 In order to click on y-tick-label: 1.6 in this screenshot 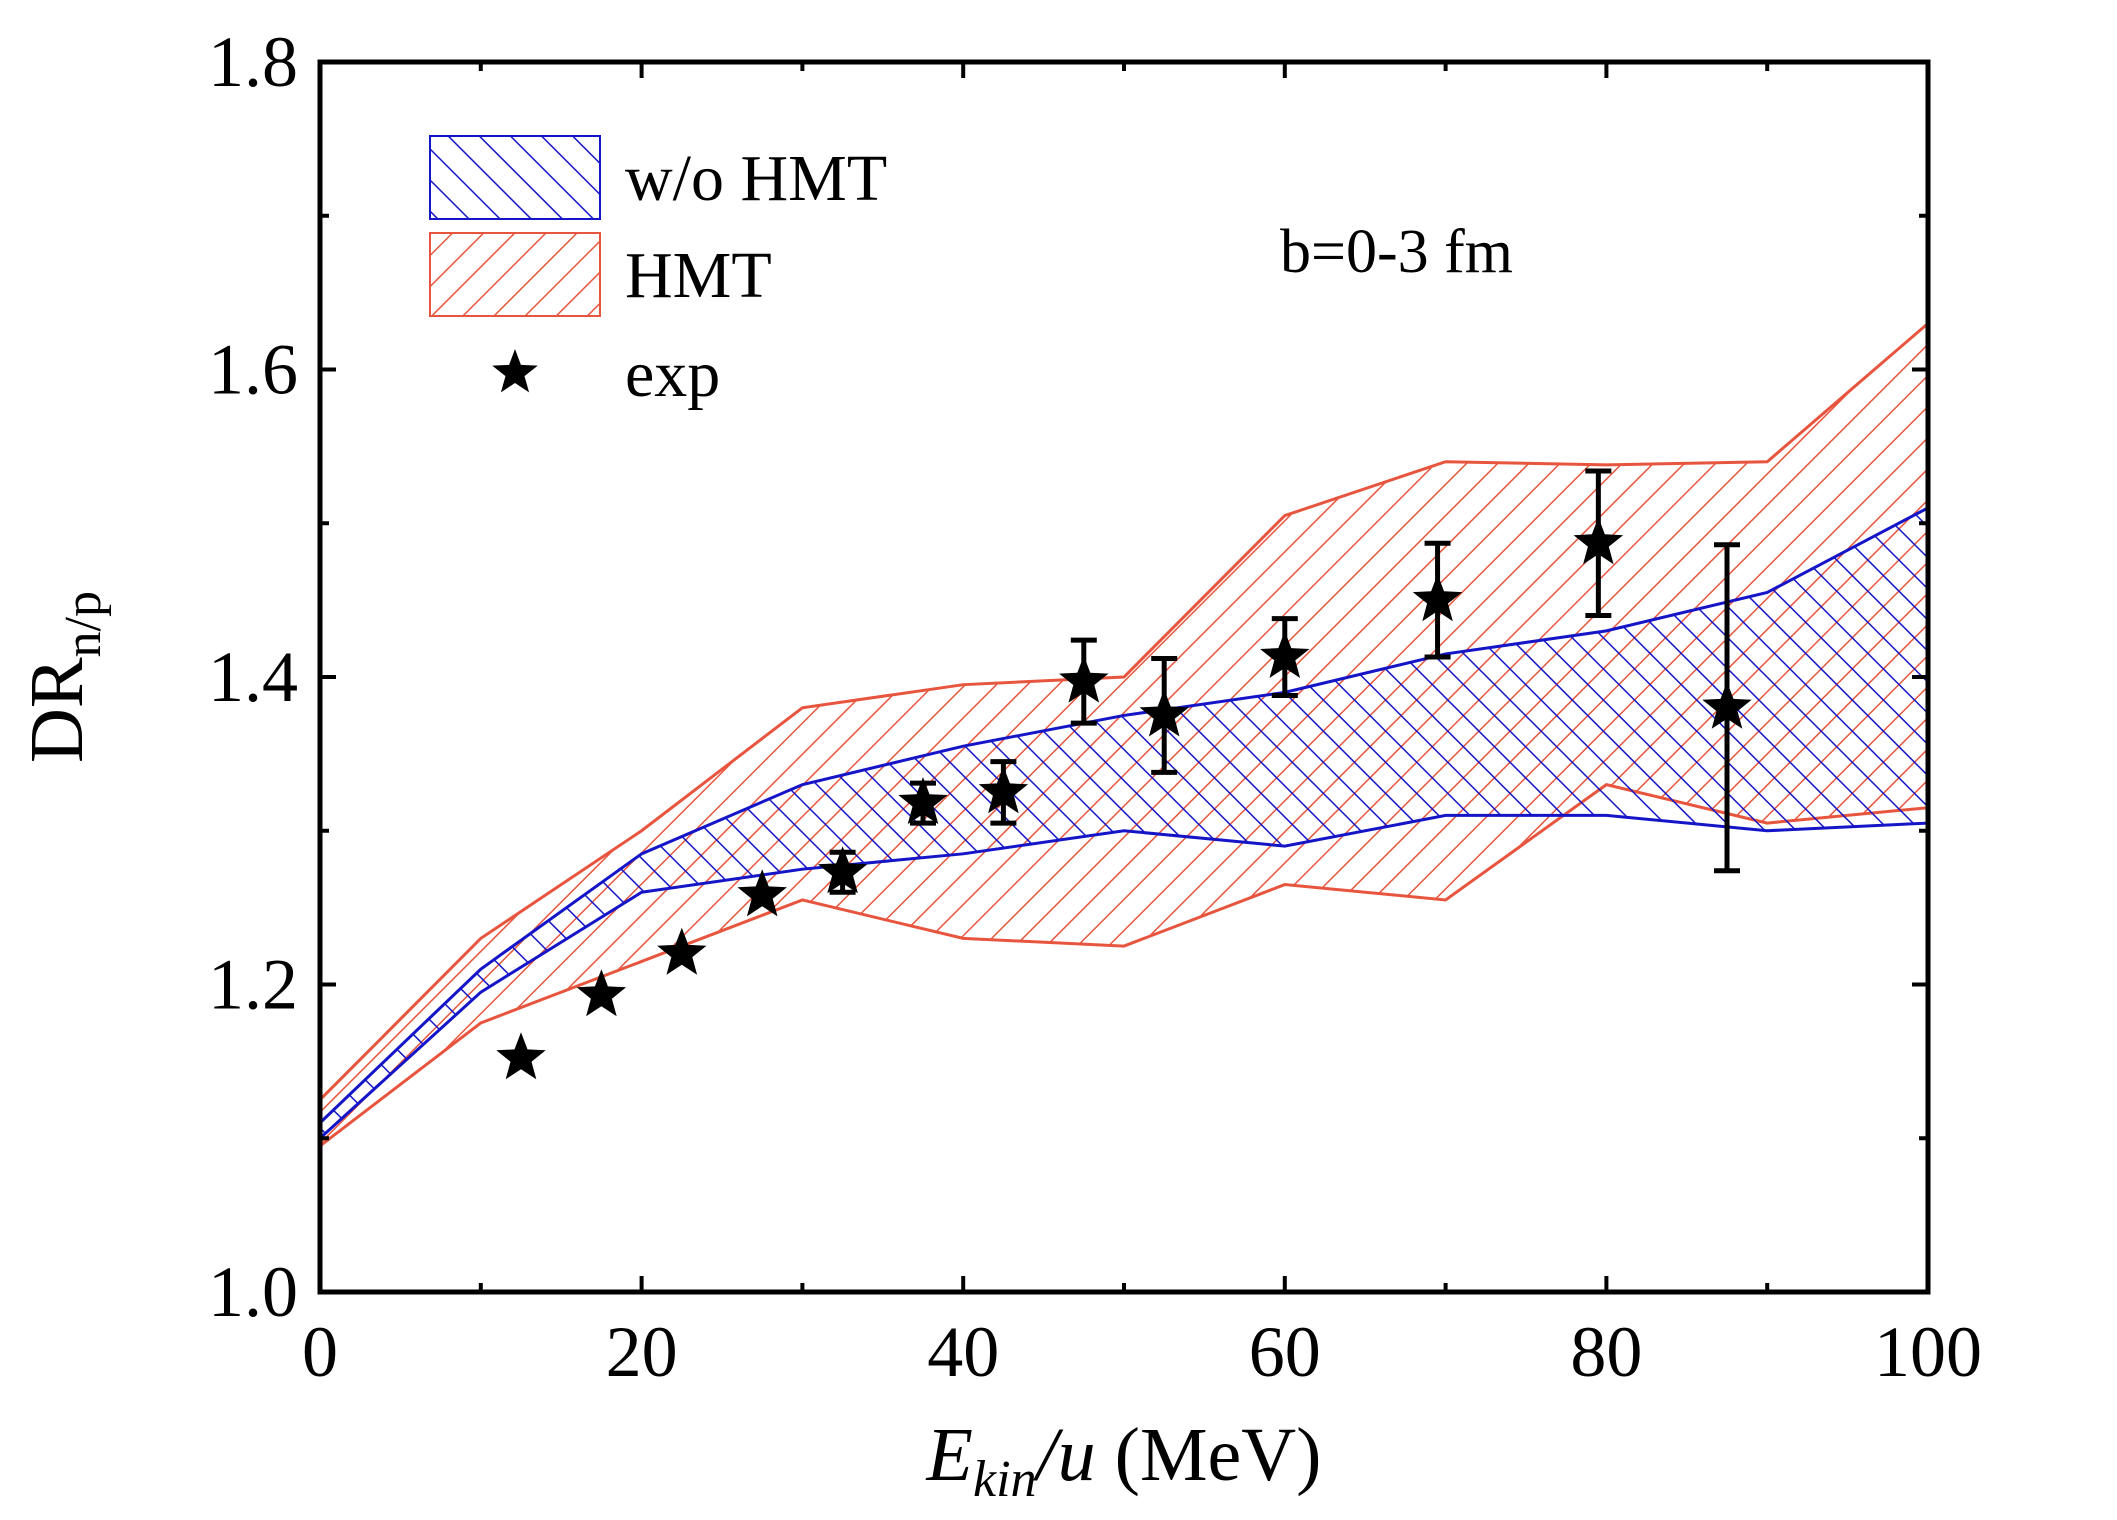, I will do `click(253, 370)`.